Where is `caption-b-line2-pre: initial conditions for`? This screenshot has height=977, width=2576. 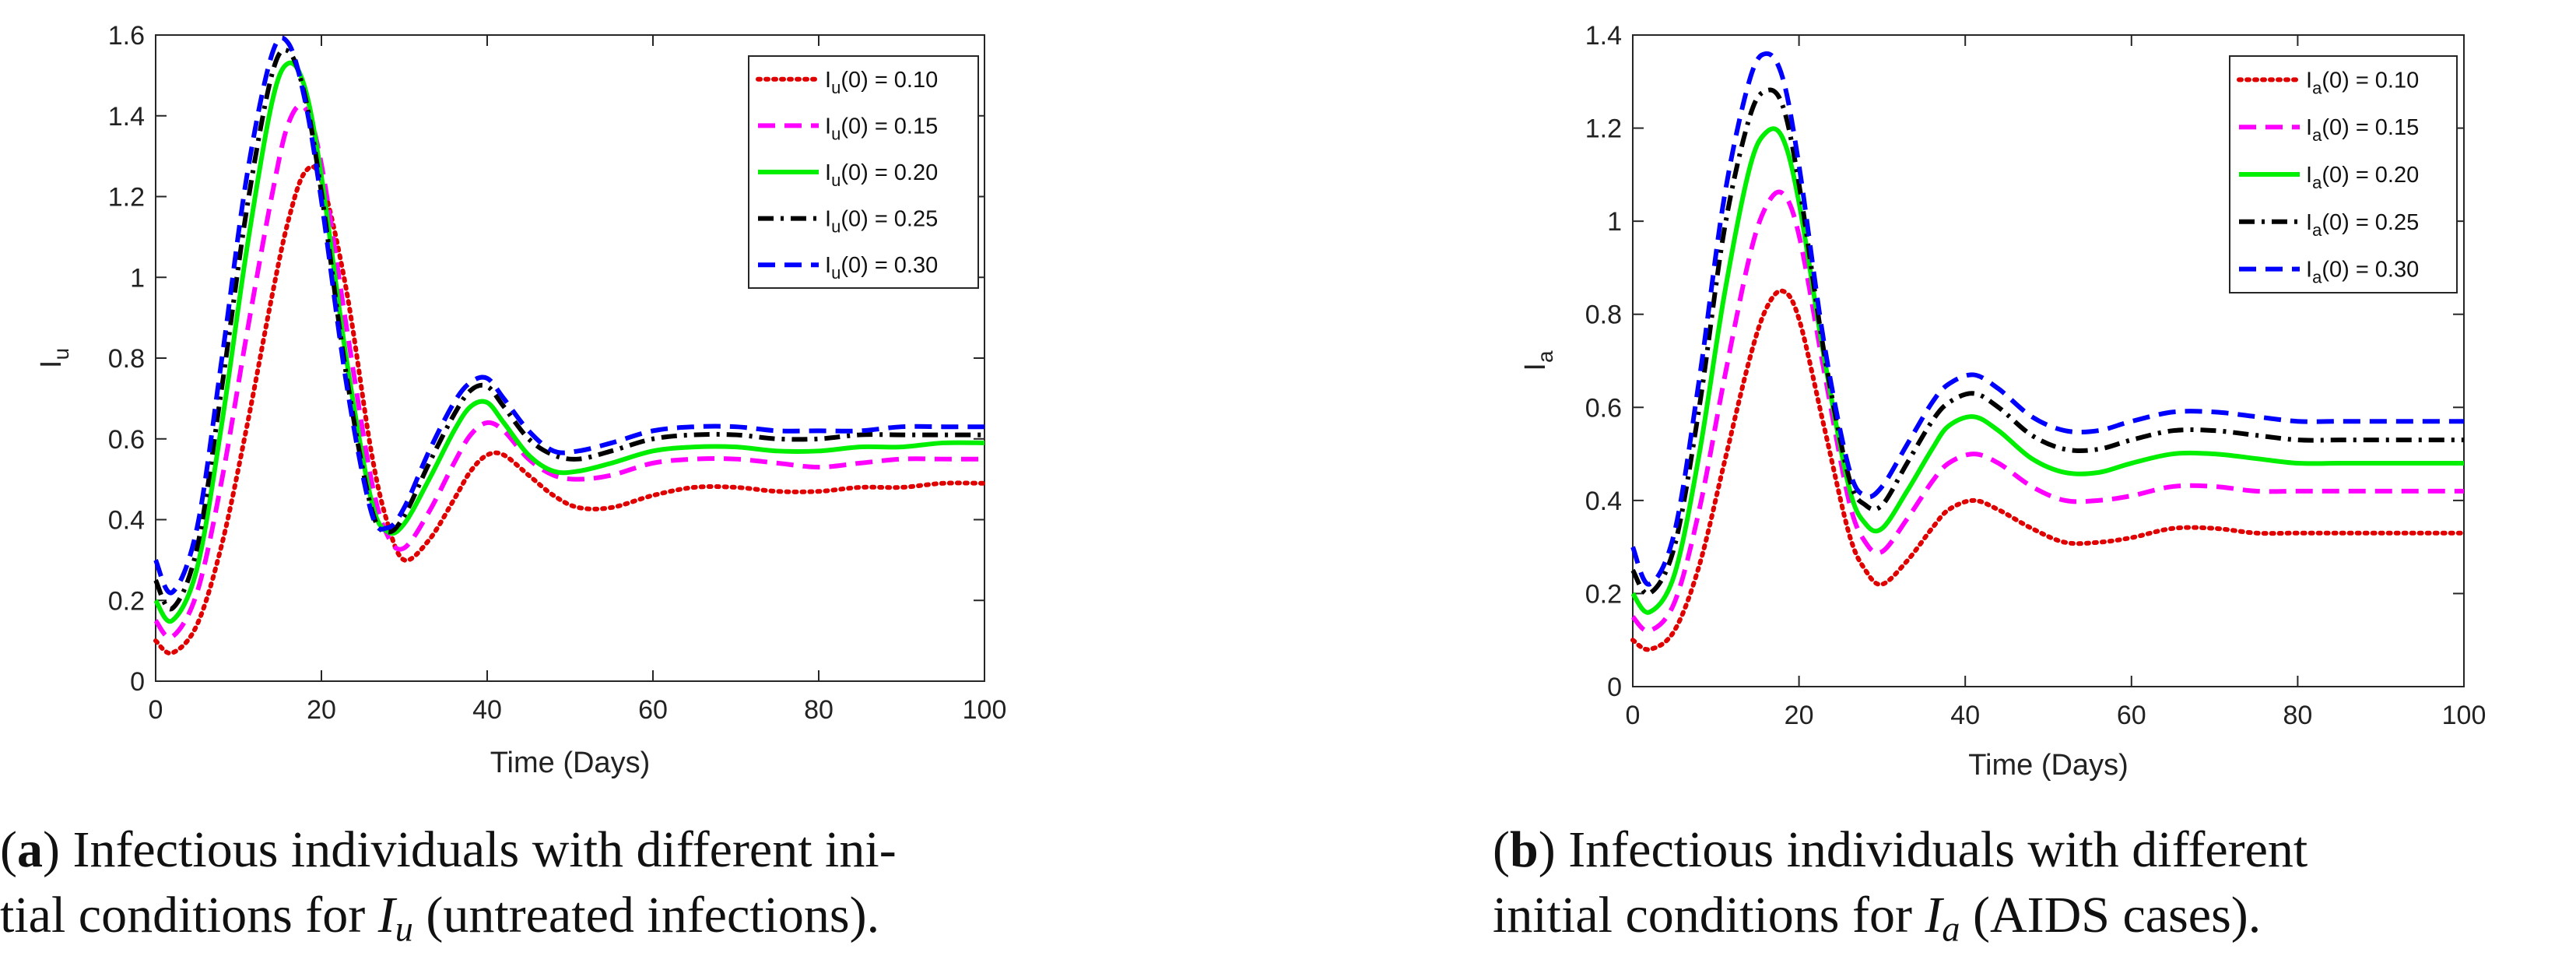 caption-b-line2-pre: initial conditions for is located at coordinates (1709, 915).